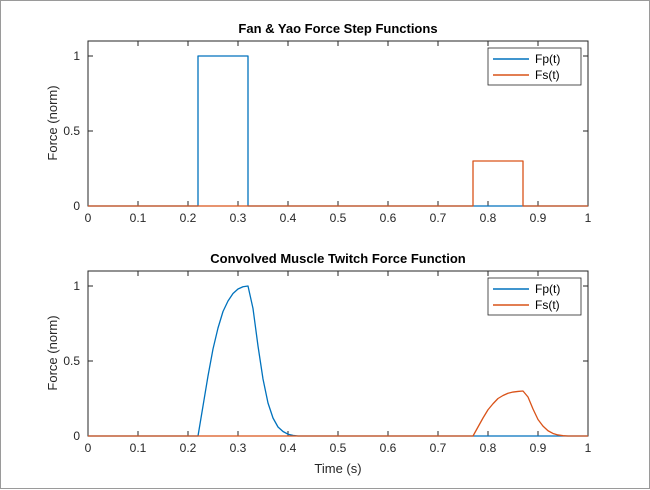 Image resolution: width=650 pixels, height=490 pixels. What do you see at coordinates (547, 59) in the screenshot?
I see `legend-label-fp-top: Fp(t)` at bounding box center [547, 59].